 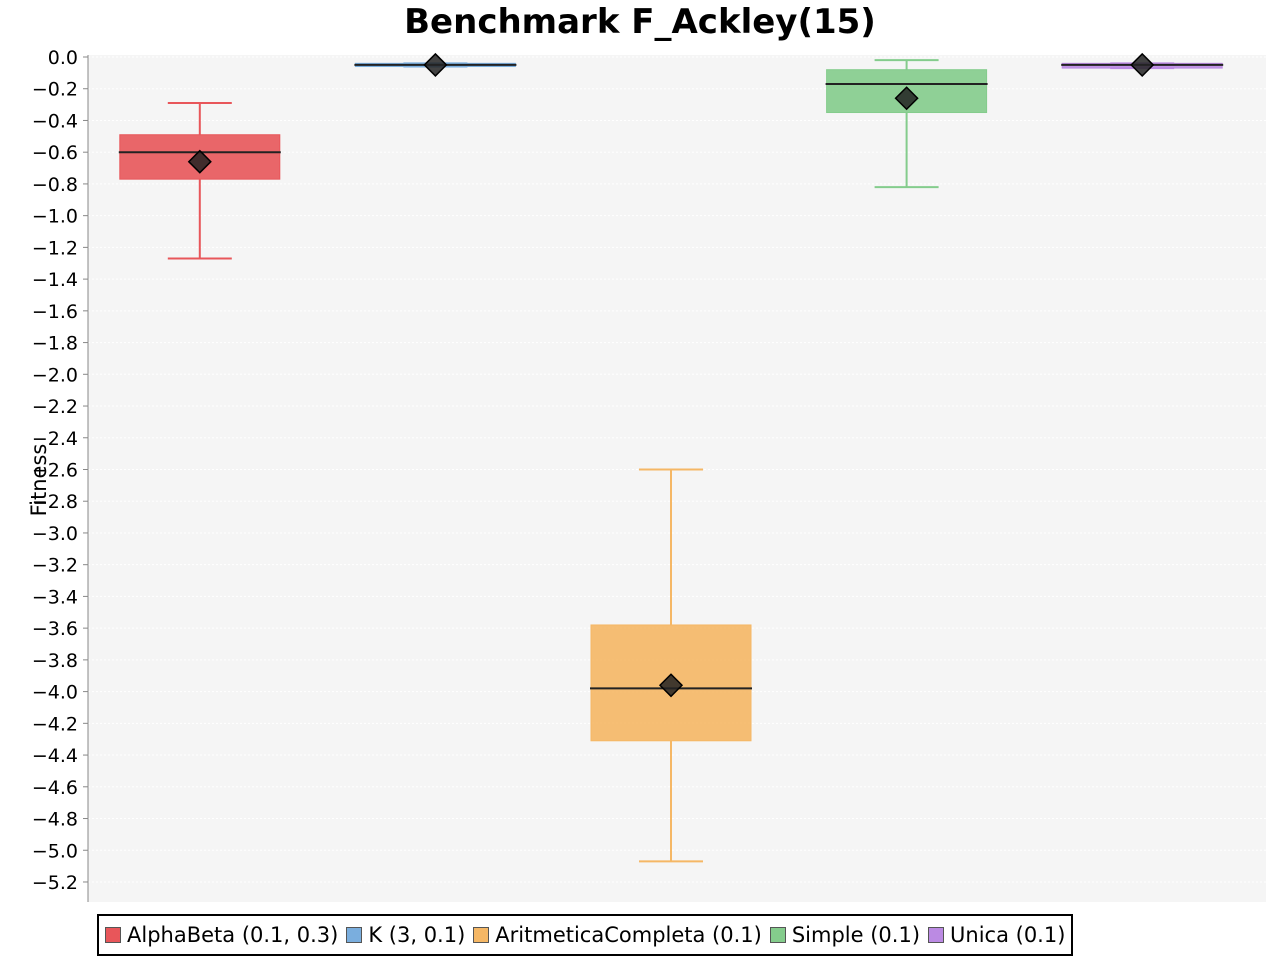 What do you see at coordinates (55, 566) in the screenshot?
I see `y-tick-label: −3.2` at bounding box center [55, 566].